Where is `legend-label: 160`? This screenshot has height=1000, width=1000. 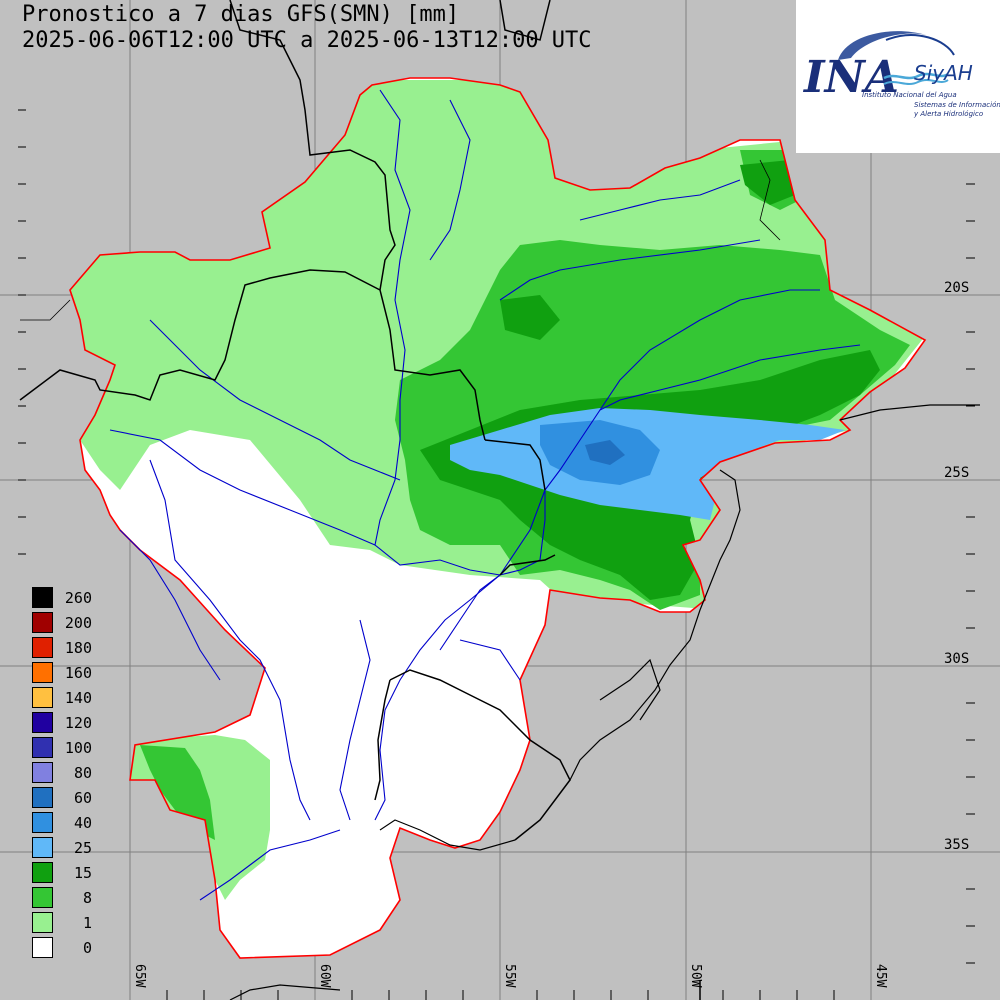
legend-label: 160 is located at coordinates (78, 673).